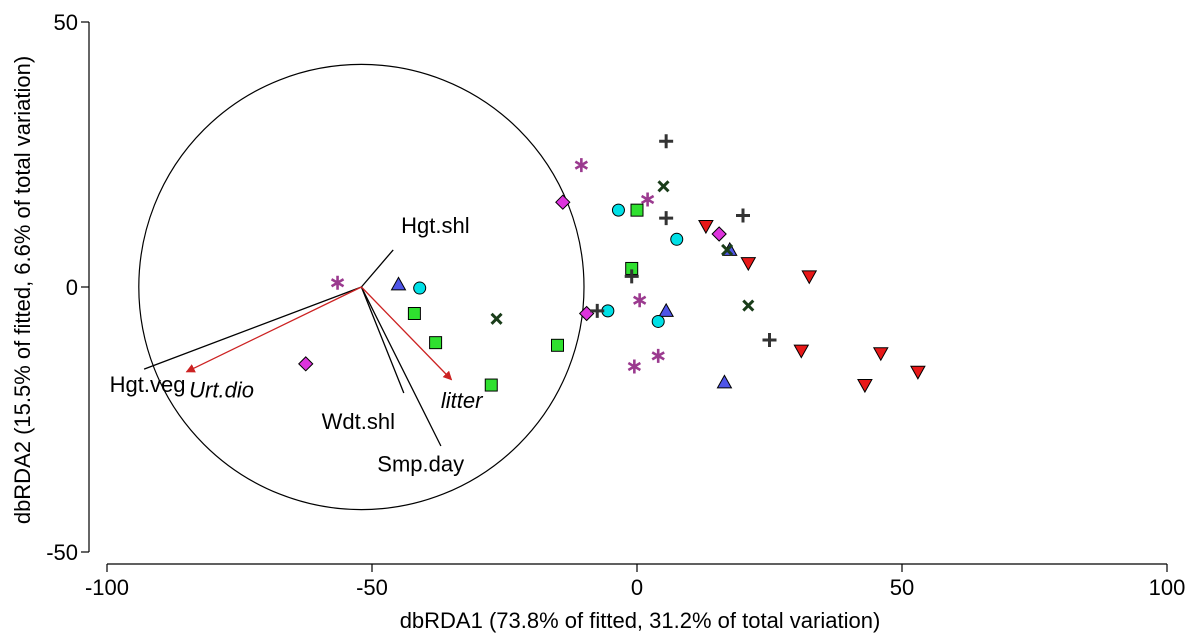 This screenshot has height=637, width=1200. What do you see at coordinates (902, 587) in the screenshot?
I see `x-tick-label: 50` at bounding box center [902, 587].